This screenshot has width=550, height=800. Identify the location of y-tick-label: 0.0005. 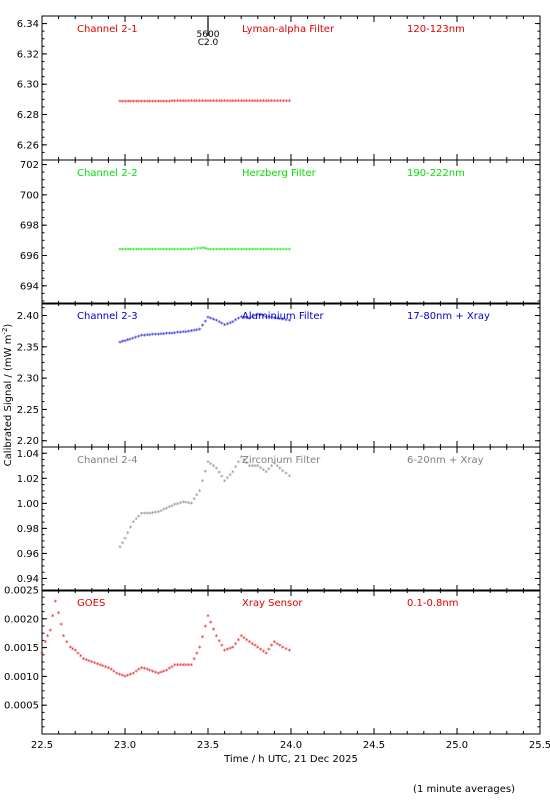
(21, 706).